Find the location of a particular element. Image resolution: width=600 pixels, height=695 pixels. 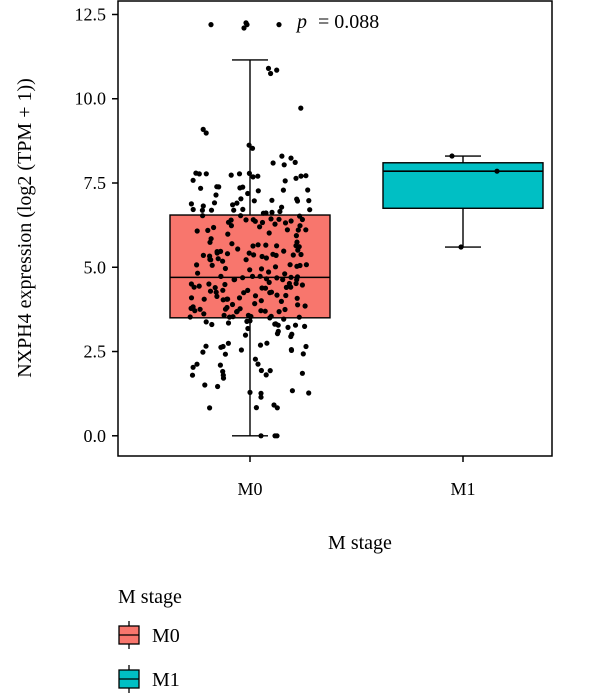

y-axis: 0.0 2.5 5.0 7.5 10.0 12.5 is located at coordinates (96, 225).